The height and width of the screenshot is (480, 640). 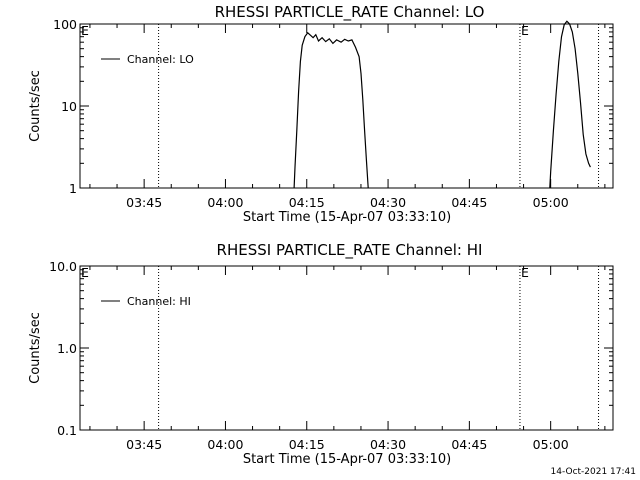 I want to click on chart-title: RHESSI PARTICLE_RATE Channel: LO, so click(x=350, y=12).